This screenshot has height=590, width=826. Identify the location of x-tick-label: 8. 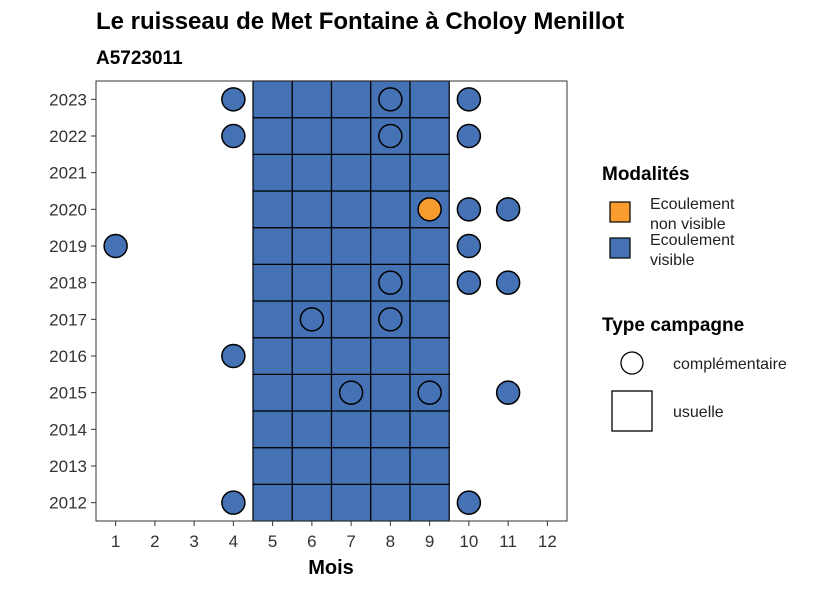
(390, 541).